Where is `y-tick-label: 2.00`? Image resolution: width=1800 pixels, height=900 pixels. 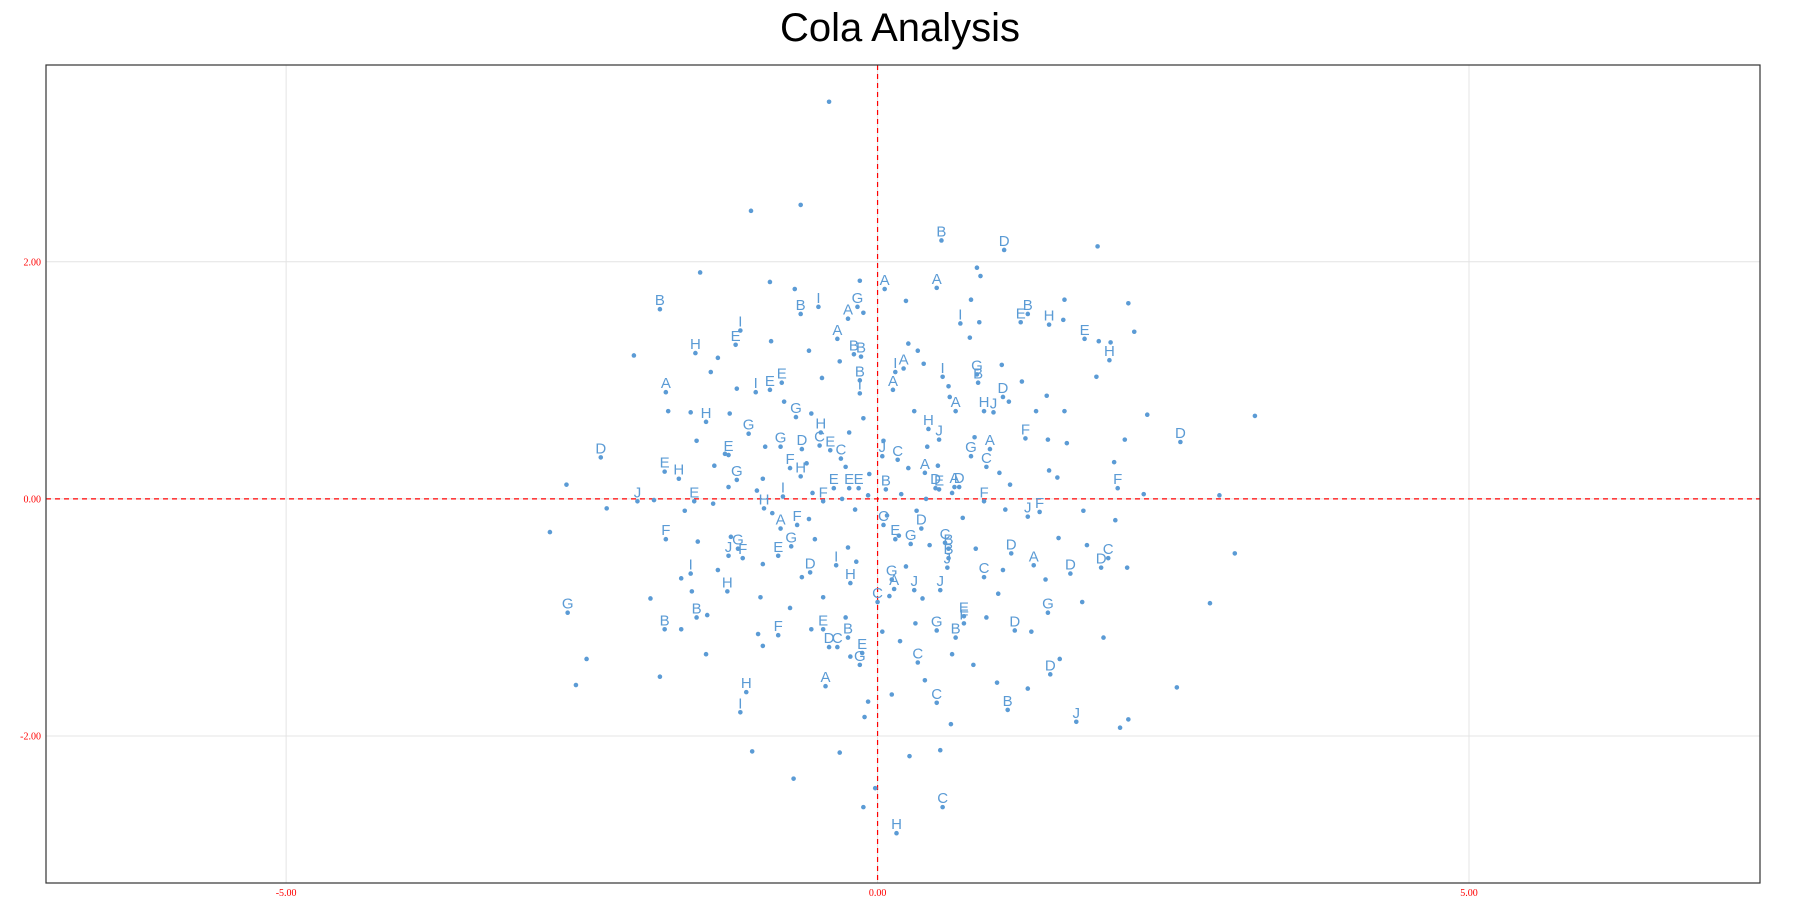
y-tick-label: 2.00 is located at coordinates (33, 262).